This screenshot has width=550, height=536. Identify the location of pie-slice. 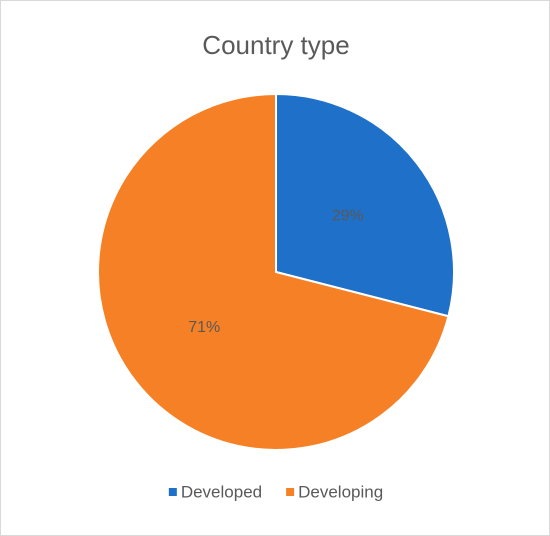
(365, 205).